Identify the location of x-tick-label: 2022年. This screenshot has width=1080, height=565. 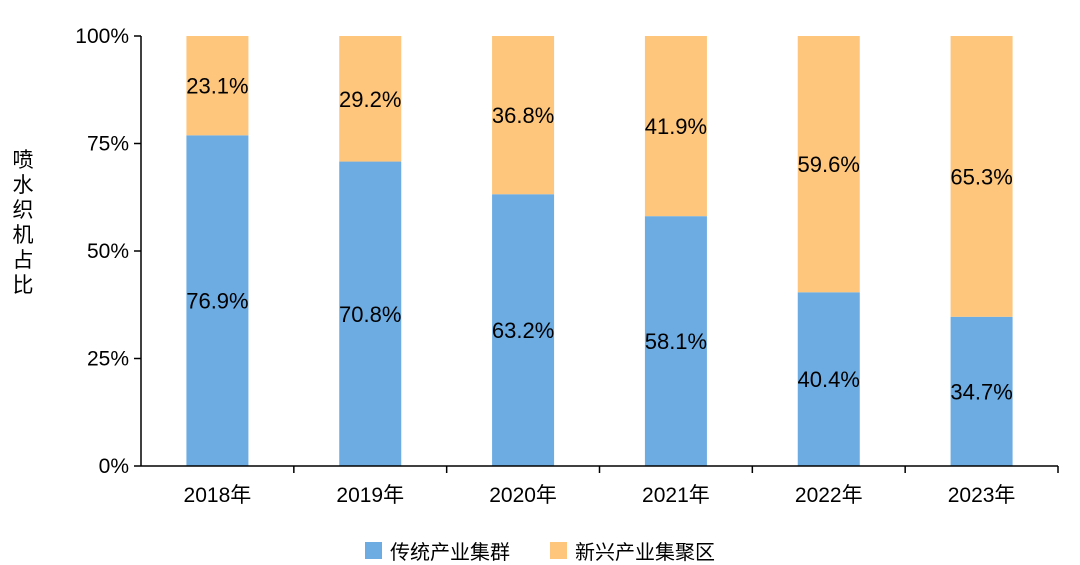
(829, 495).